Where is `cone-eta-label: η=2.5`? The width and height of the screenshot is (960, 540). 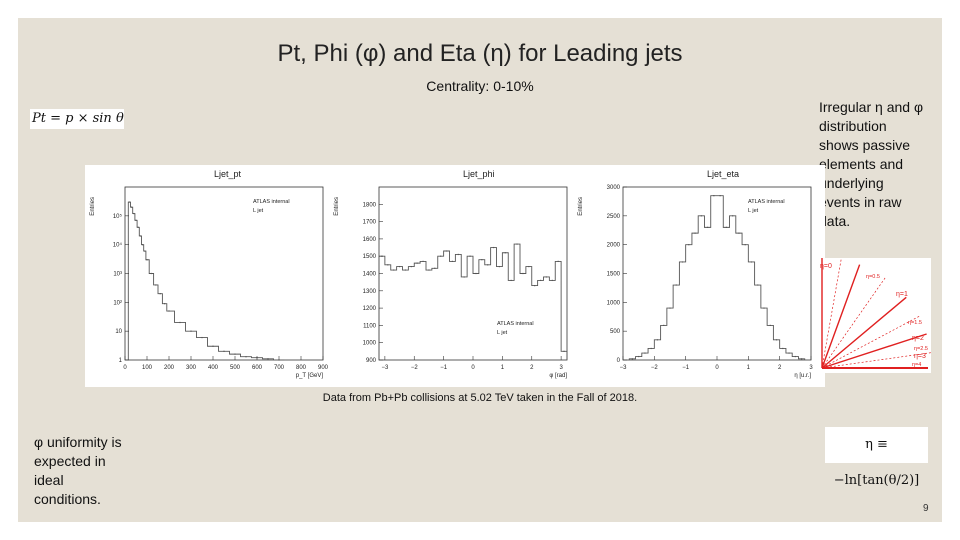
cone-eta-label: η=2.5 is located at coordinates (921, 349).